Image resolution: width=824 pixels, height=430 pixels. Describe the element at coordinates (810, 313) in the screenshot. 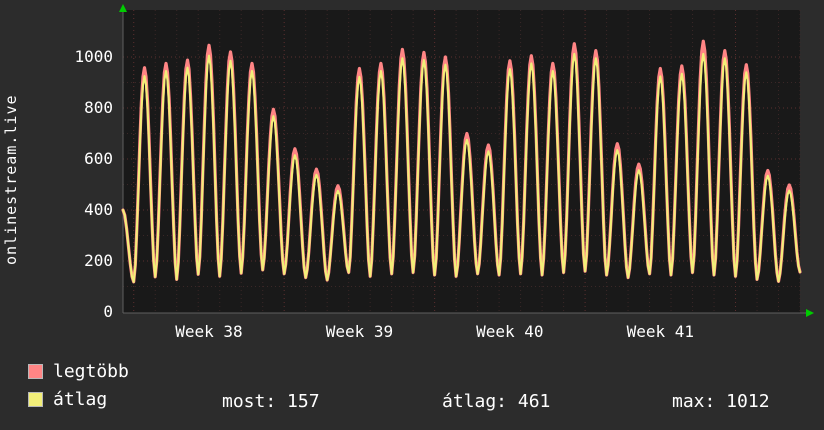

I see `x-axis-arrow-icon` at that location.